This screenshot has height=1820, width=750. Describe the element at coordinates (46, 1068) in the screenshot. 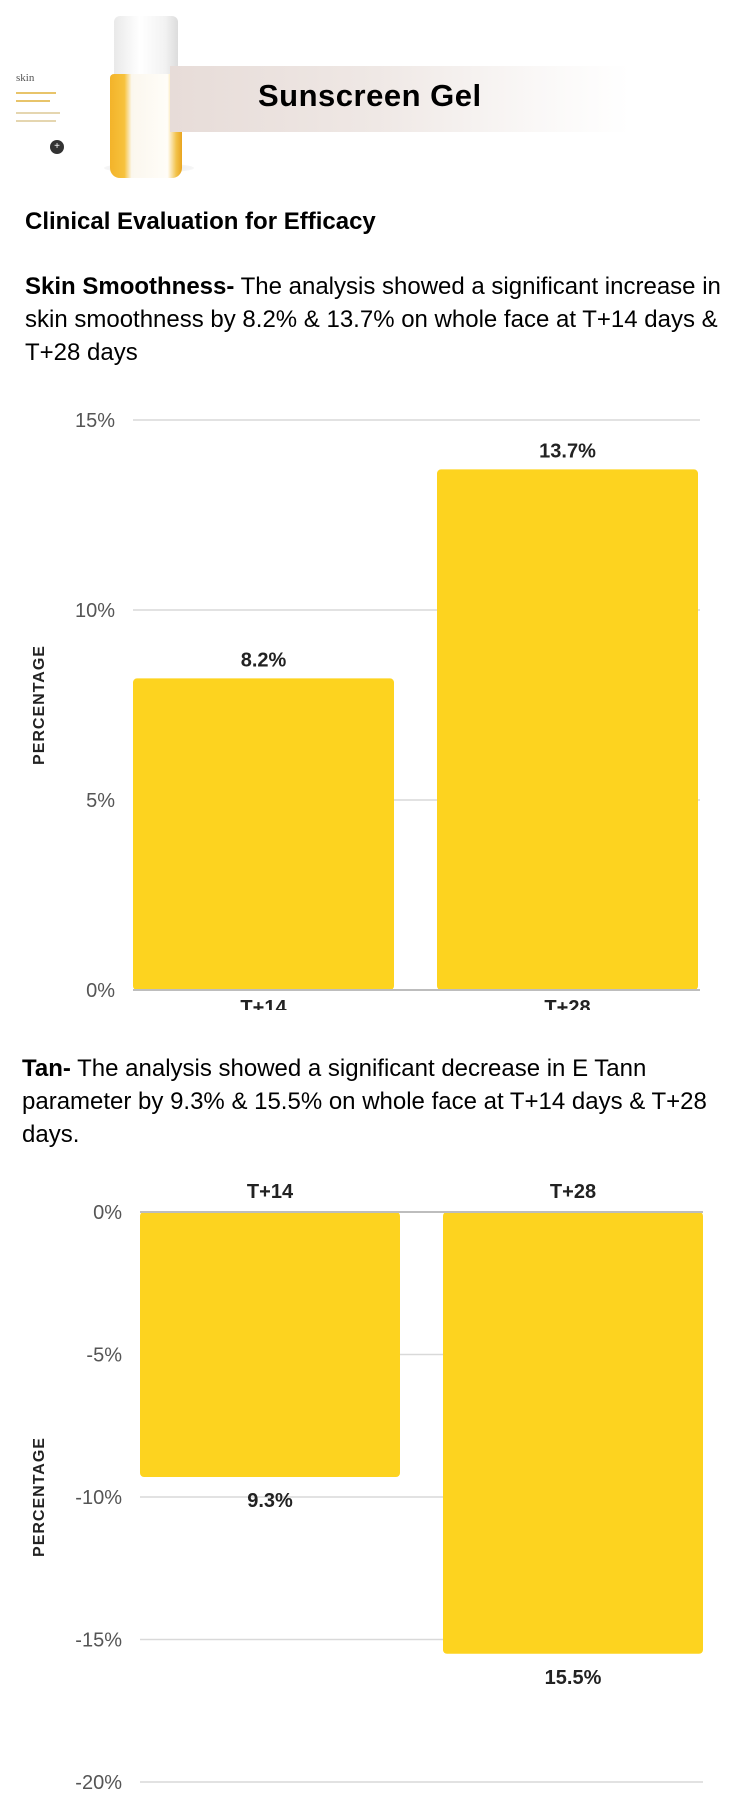

I see `tan-lead: Tan-` at that location.